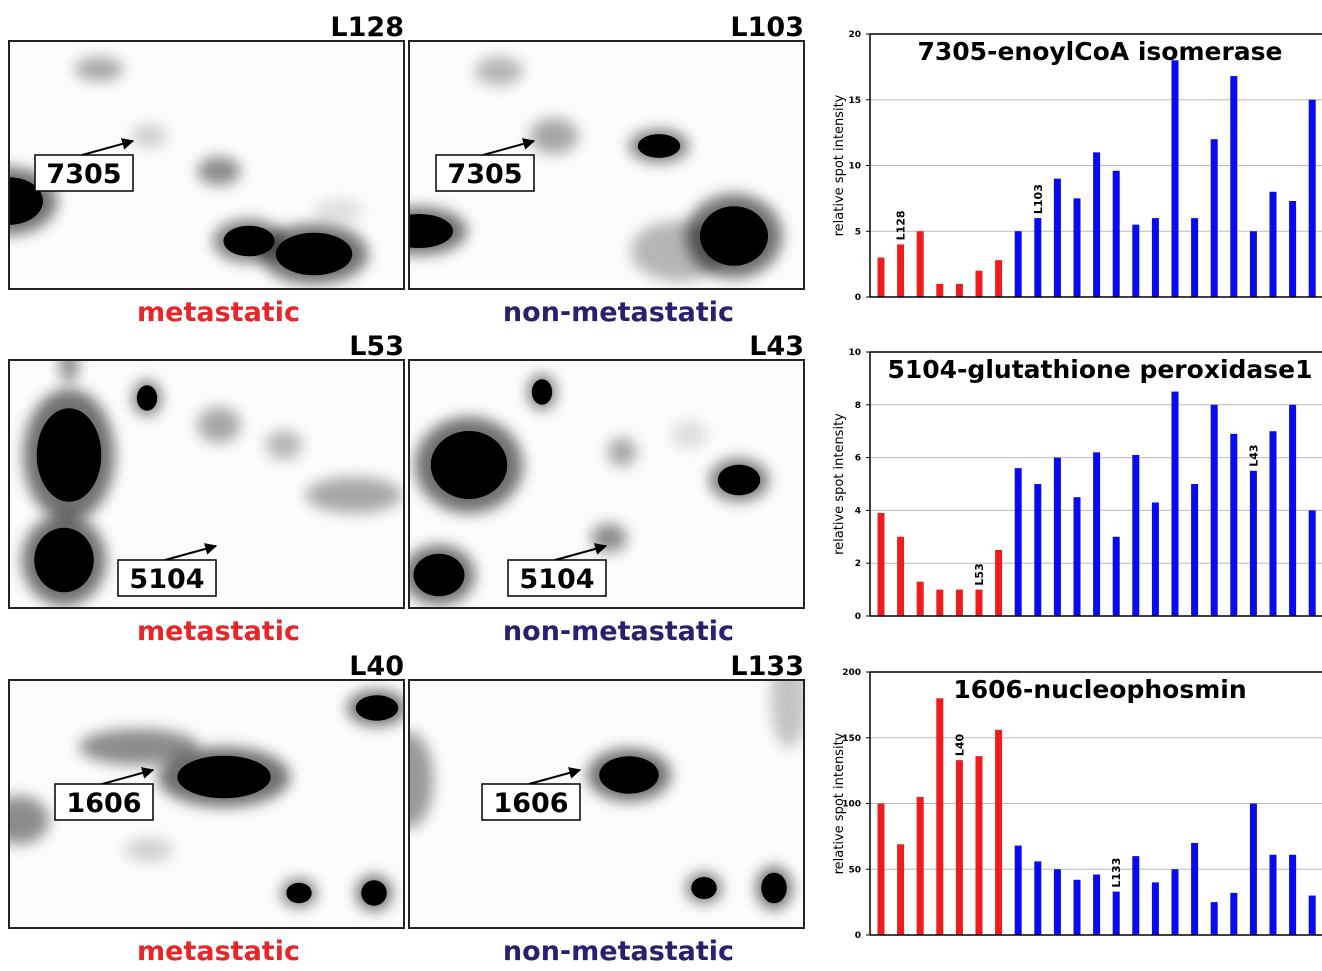 The height and width of the screenshot is (971, 1322). What do you see at coordinates (376, 666) in the screenshot?
I see `sample-label: L40` at bounding box center [376, 666].